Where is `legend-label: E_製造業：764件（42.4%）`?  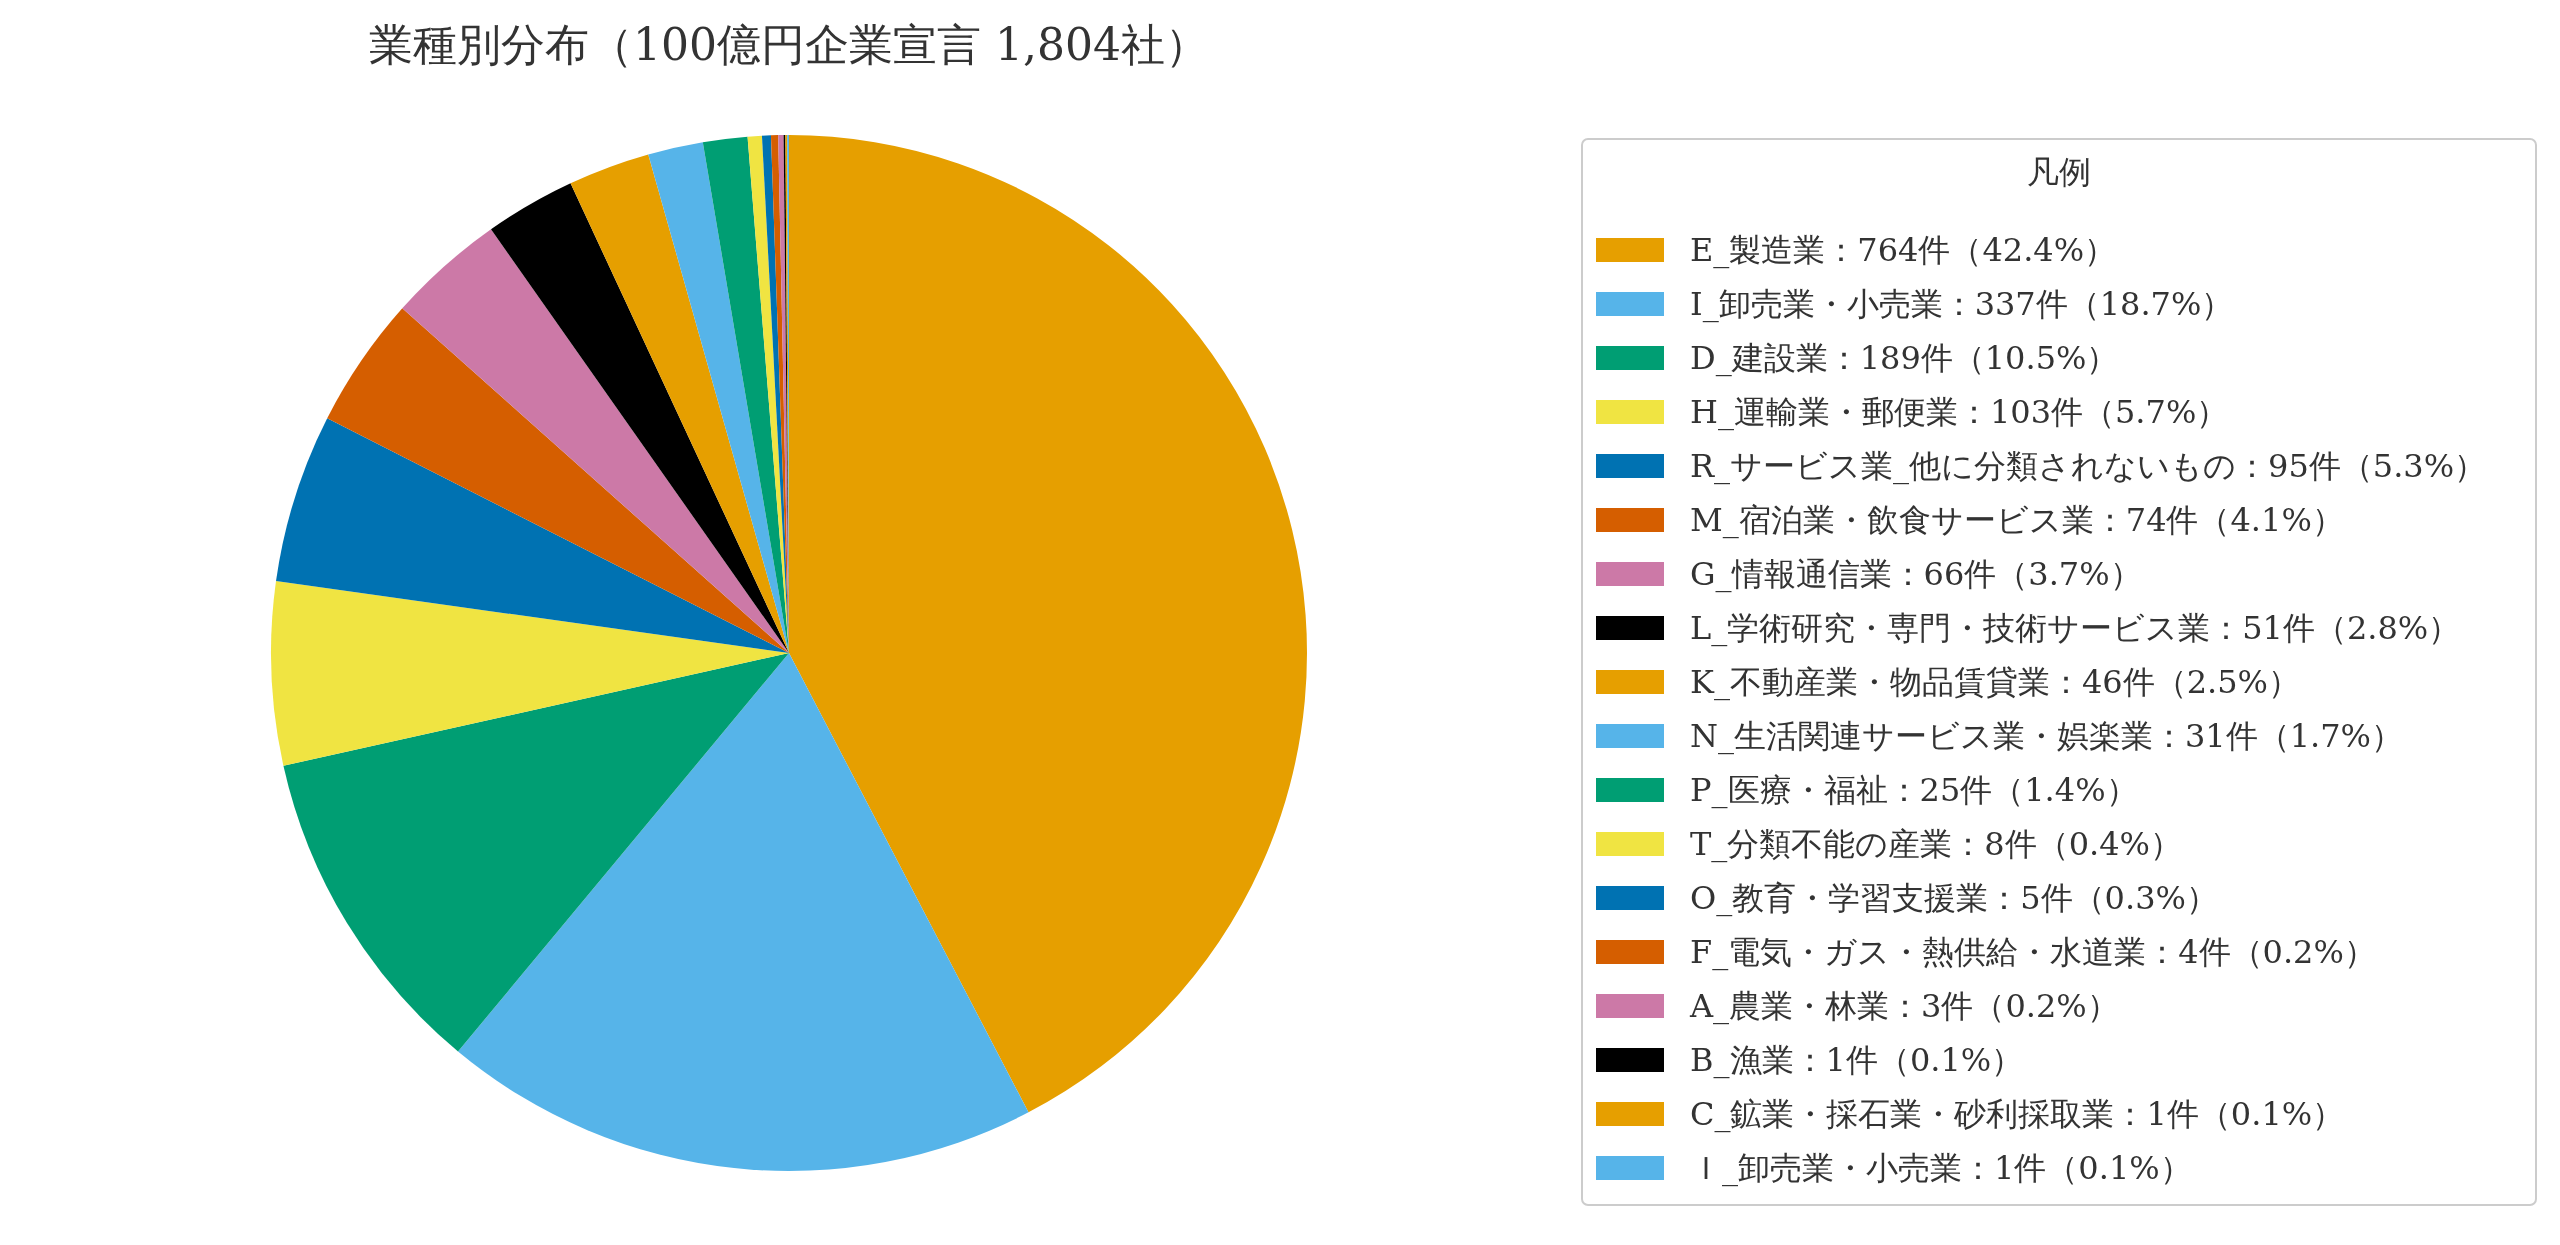 legend-label: E_製造業：764件（42.4%） is located at coordinates (1903, 250).